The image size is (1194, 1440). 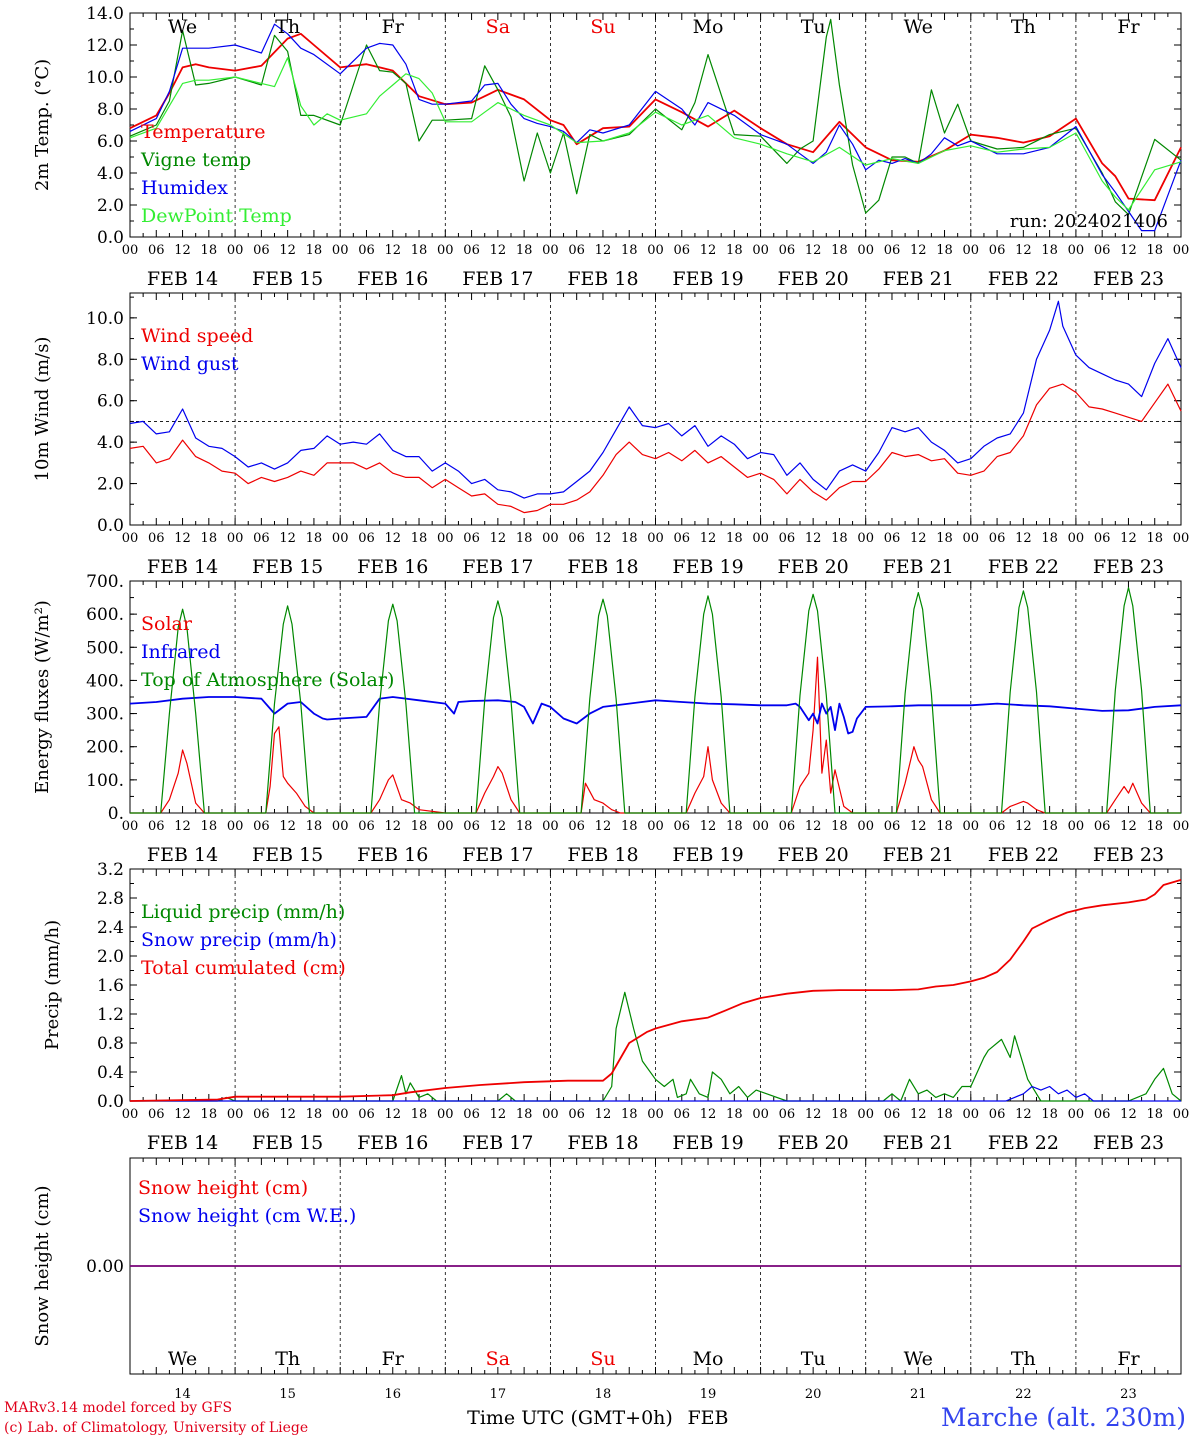 I want to click on bottom-day-number: 18, so click(x=603, y=1394).